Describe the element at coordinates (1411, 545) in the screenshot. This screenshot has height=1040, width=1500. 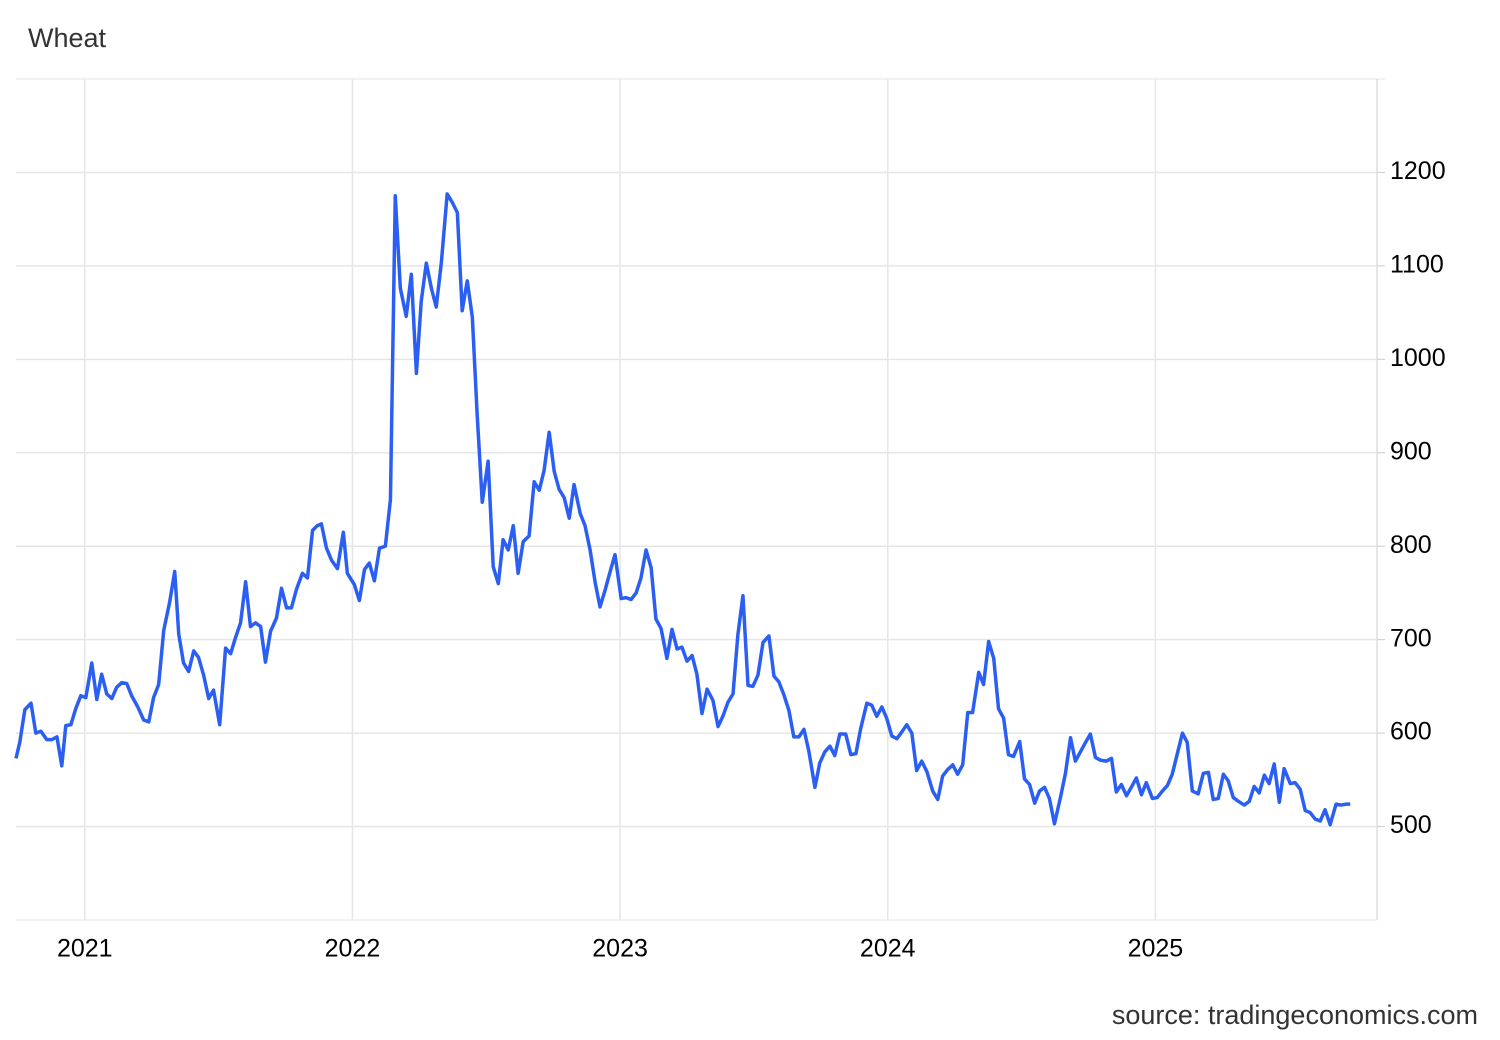
I see `y-tick-label: 800` at that location.